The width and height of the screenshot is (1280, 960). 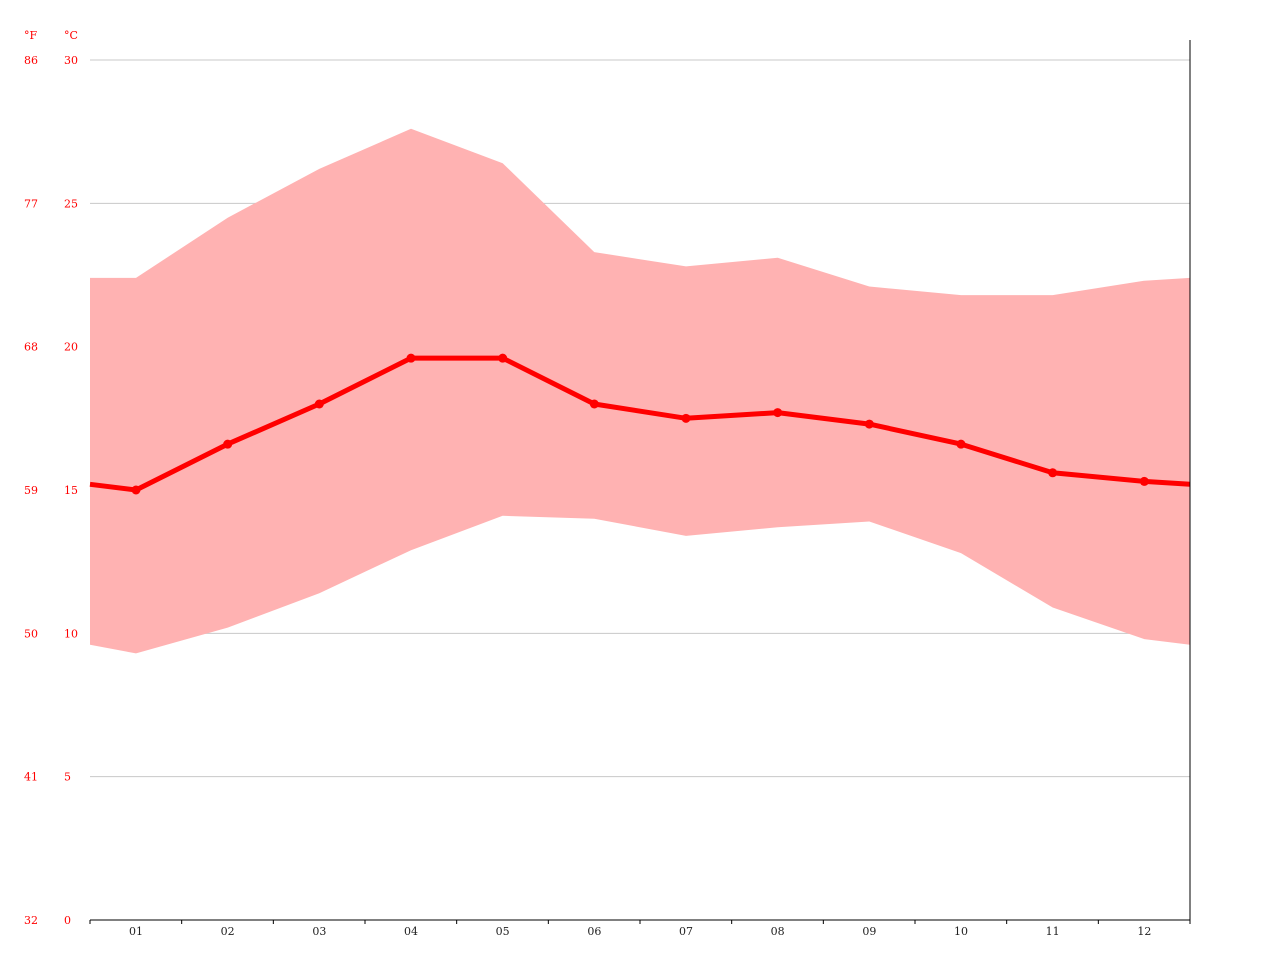 What do you see at coordinates (31, 347) in the screenshot?
I see `y-tick-label-f: 68` at bounding box center [31, 347].